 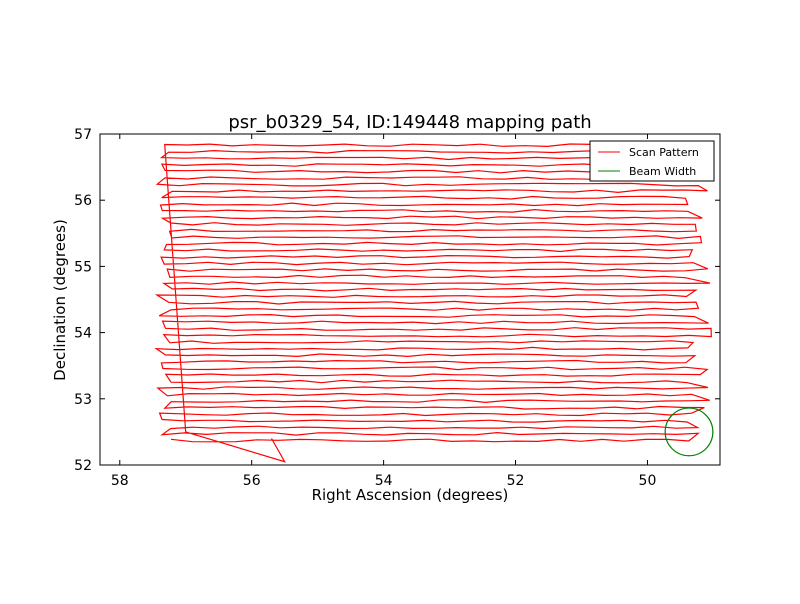 I want to click on y-tick-label: 53, so click(x=83, y=400).